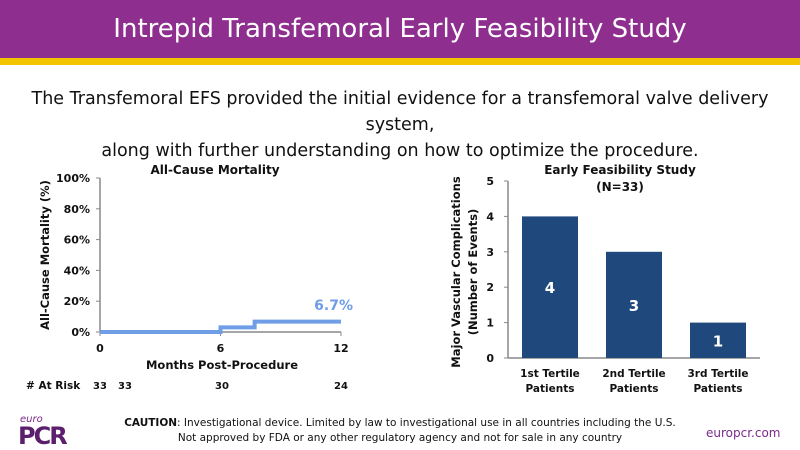 Image resolution: width=800 pixels, height=450 pixels. Describe the element at coordinates (221, 348) in the screenshot. I see `km-x-tick-label: 6` at that location.